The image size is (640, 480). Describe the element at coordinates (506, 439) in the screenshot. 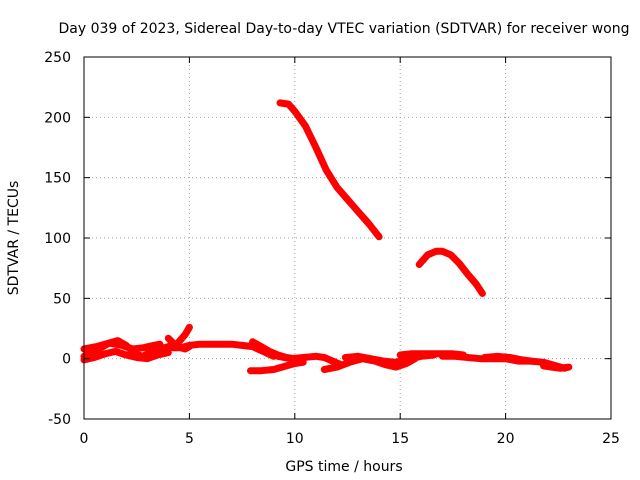

I see `x-tick-label: 20` at that location.